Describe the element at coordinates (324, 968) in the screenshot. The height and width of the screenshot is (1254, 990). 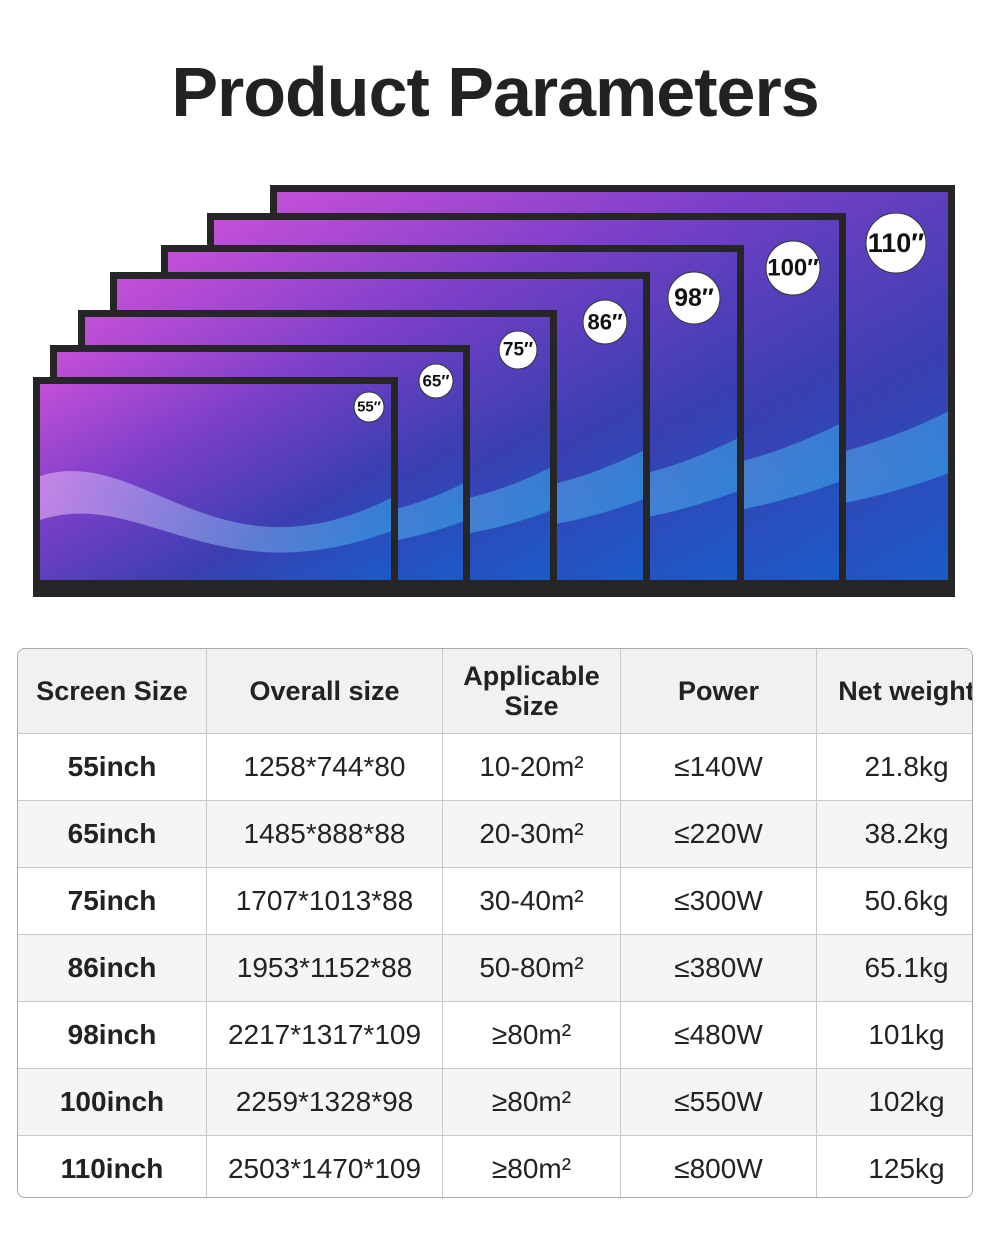
I see `table-cell: 1953*1152*88` at that location.